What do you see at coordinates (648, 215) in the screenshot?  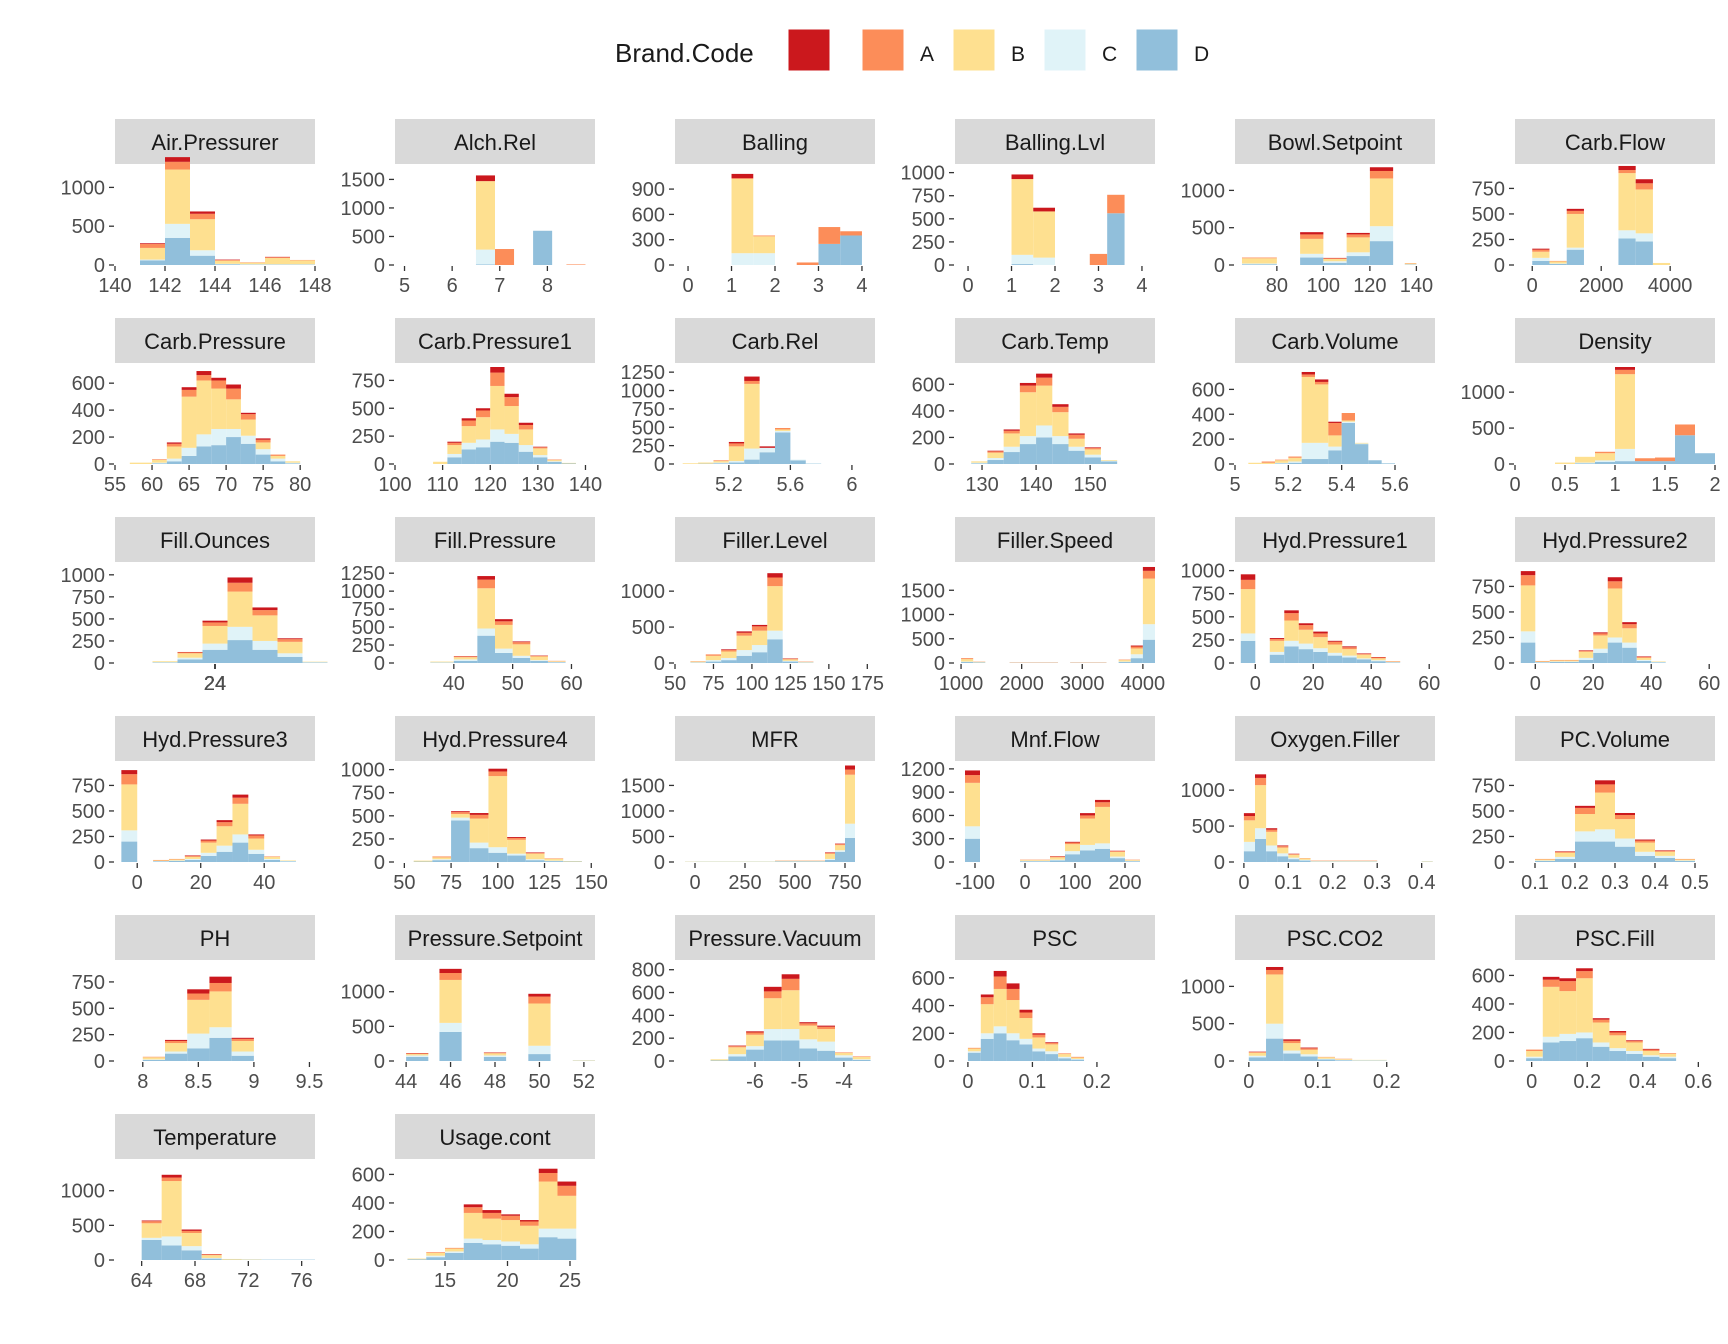 I see `y-tick-label: 600` at bounding box center [648, 215].